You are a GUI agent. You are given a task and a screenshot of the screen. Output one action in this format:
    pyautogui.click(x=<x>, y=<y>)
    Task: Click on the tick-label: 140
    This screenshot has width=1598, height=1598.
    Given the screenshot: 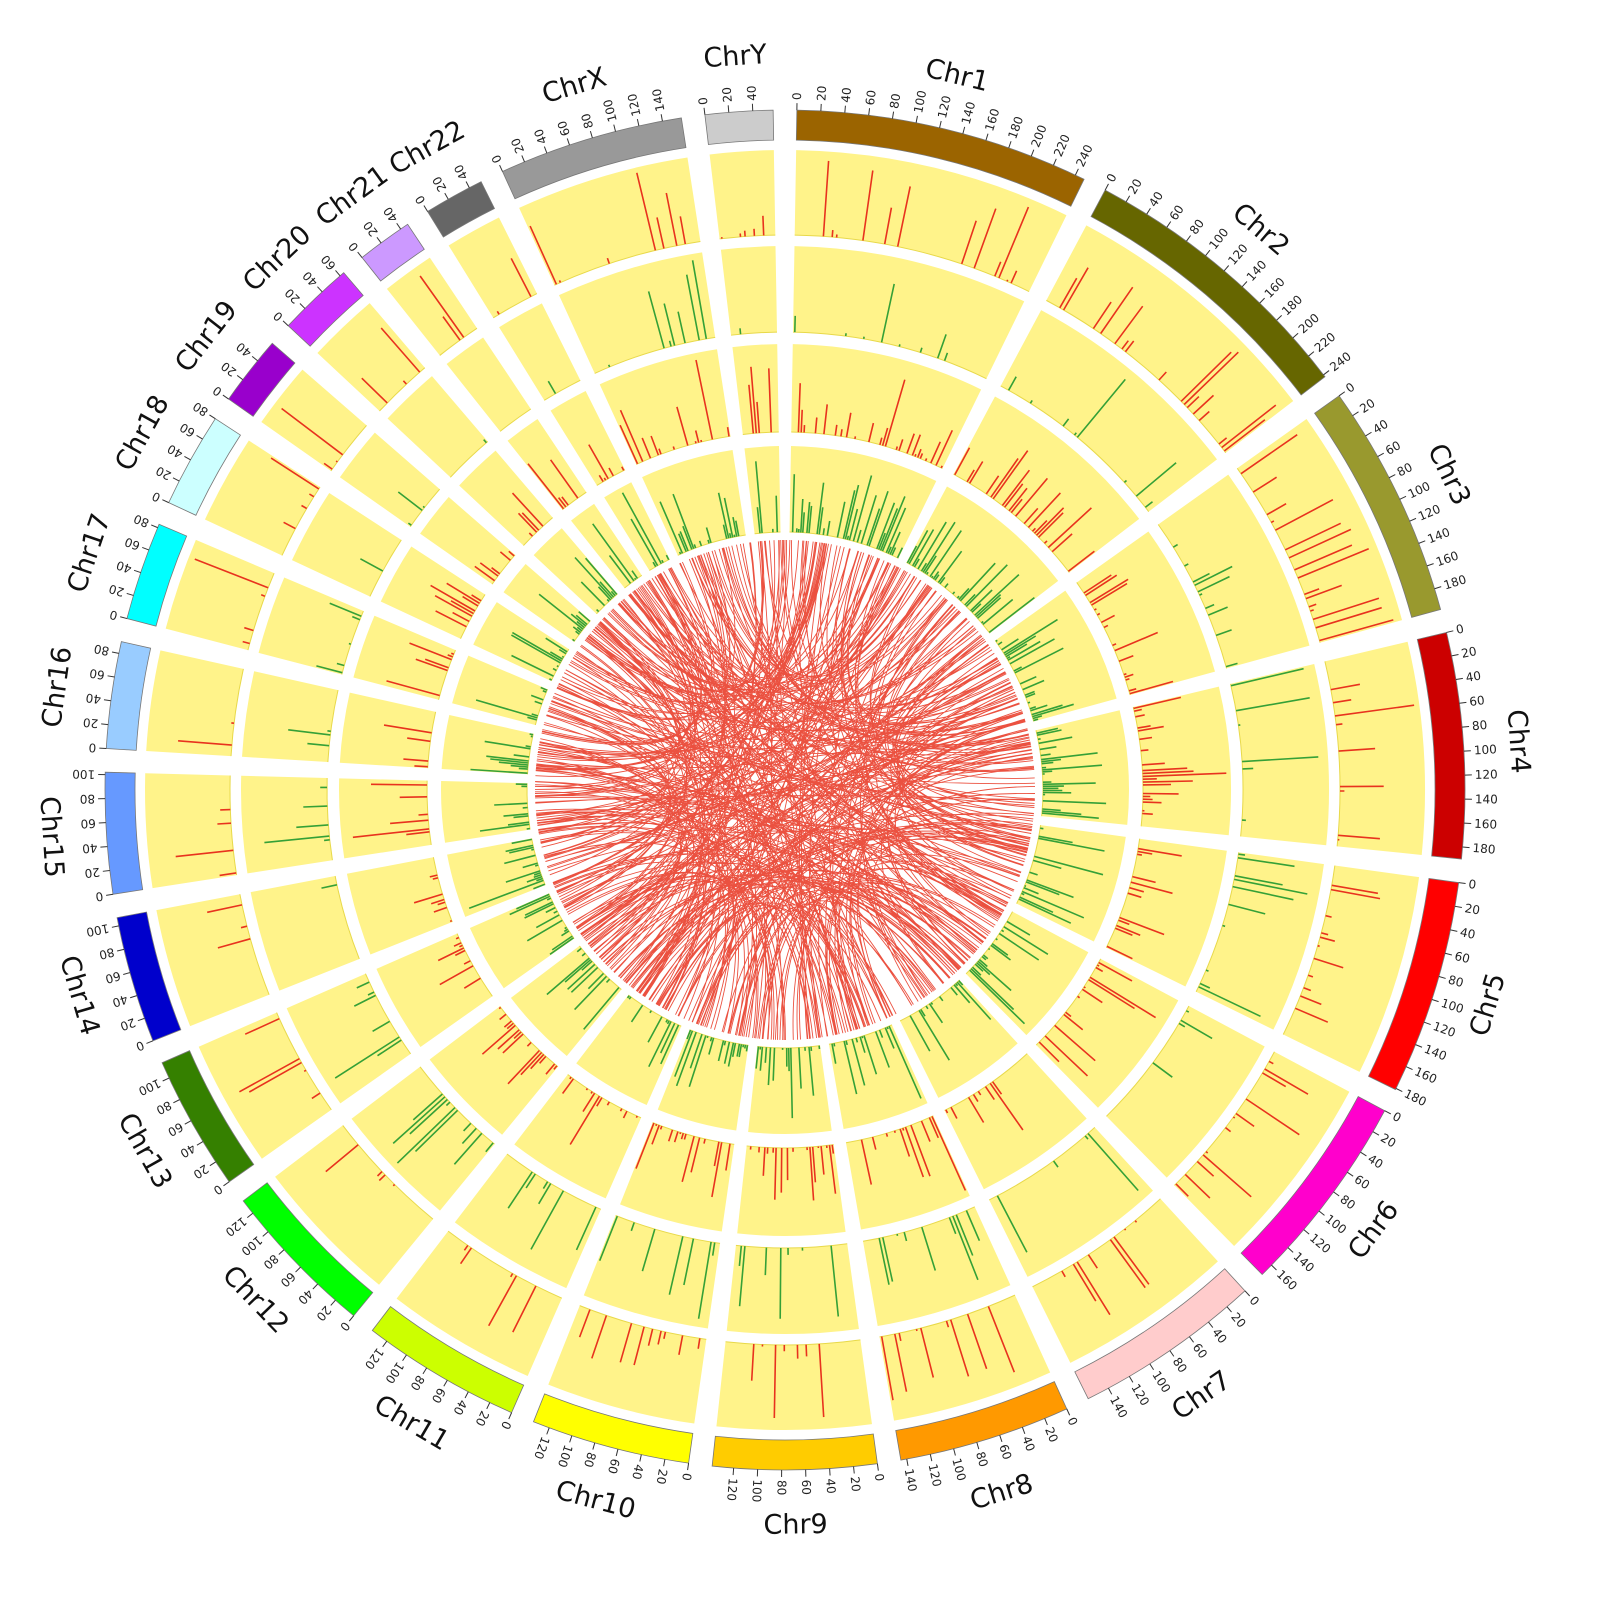 What is the action you would take?
    pyautogui.click(x=969, y=113)
    